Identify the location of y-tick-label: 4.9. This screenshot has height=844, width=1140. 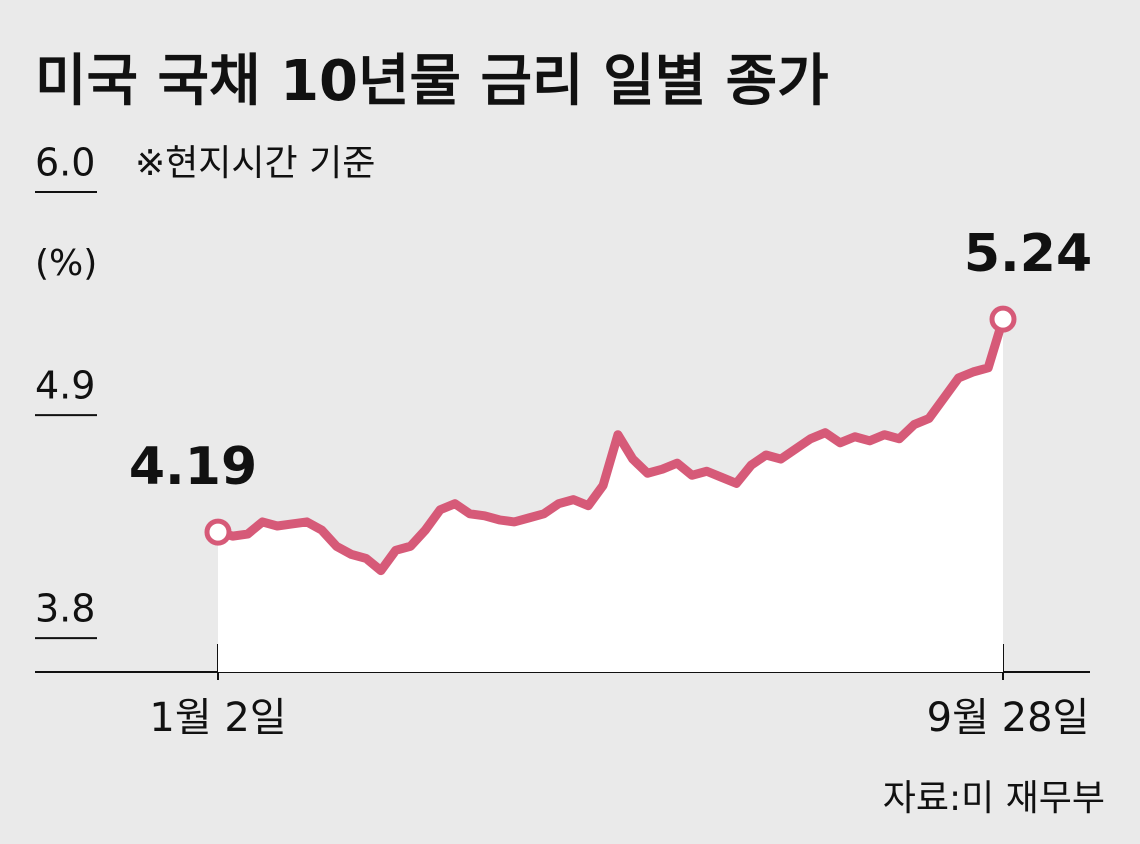
(65, 386).